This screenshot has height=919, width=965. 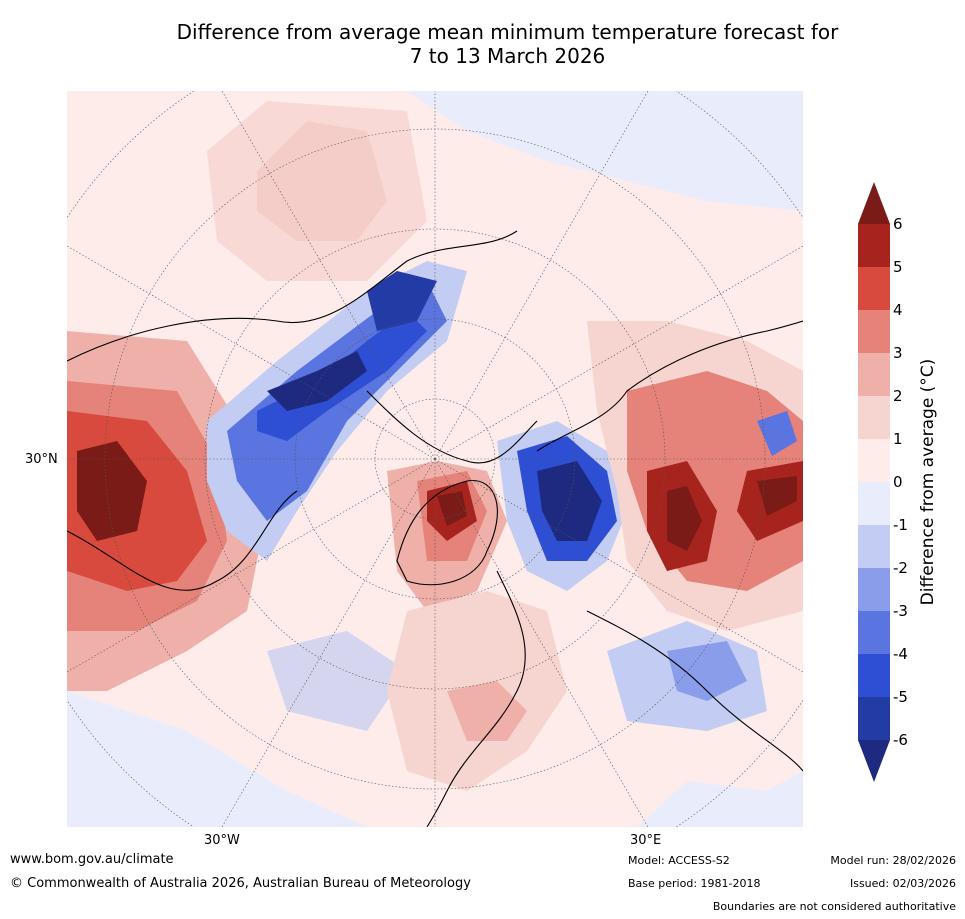 What do you see at coordinates (898, 310) in the screenshot?
I see `colorbar-tick-label: 4` at bounding box center [898, 310].